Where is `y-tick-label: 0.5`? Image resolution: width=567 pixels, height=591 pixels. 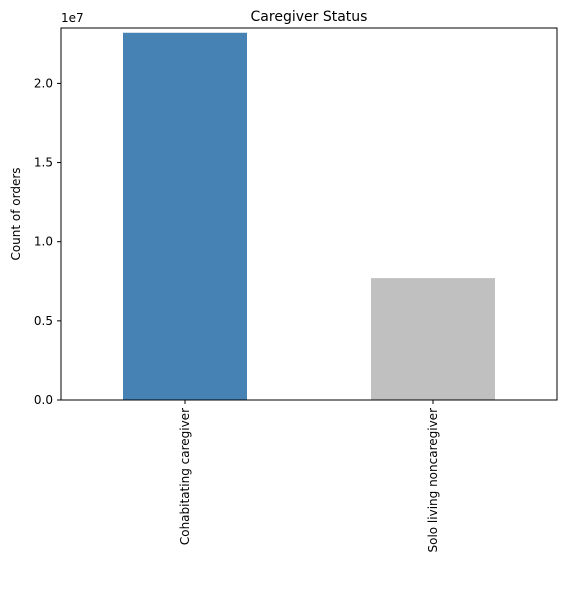
y-tick-label: 0.5 is located at coordinates (43, 321).